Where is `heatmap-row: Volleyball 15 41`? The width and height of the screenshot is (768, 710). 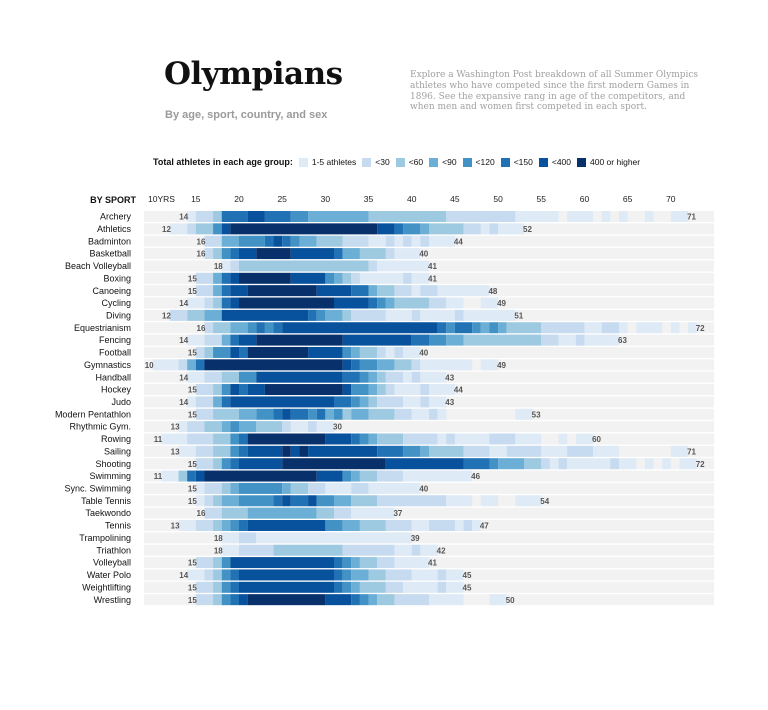 heatmap-row: Volleyball 15 41 is located at coordinates (403, 563).